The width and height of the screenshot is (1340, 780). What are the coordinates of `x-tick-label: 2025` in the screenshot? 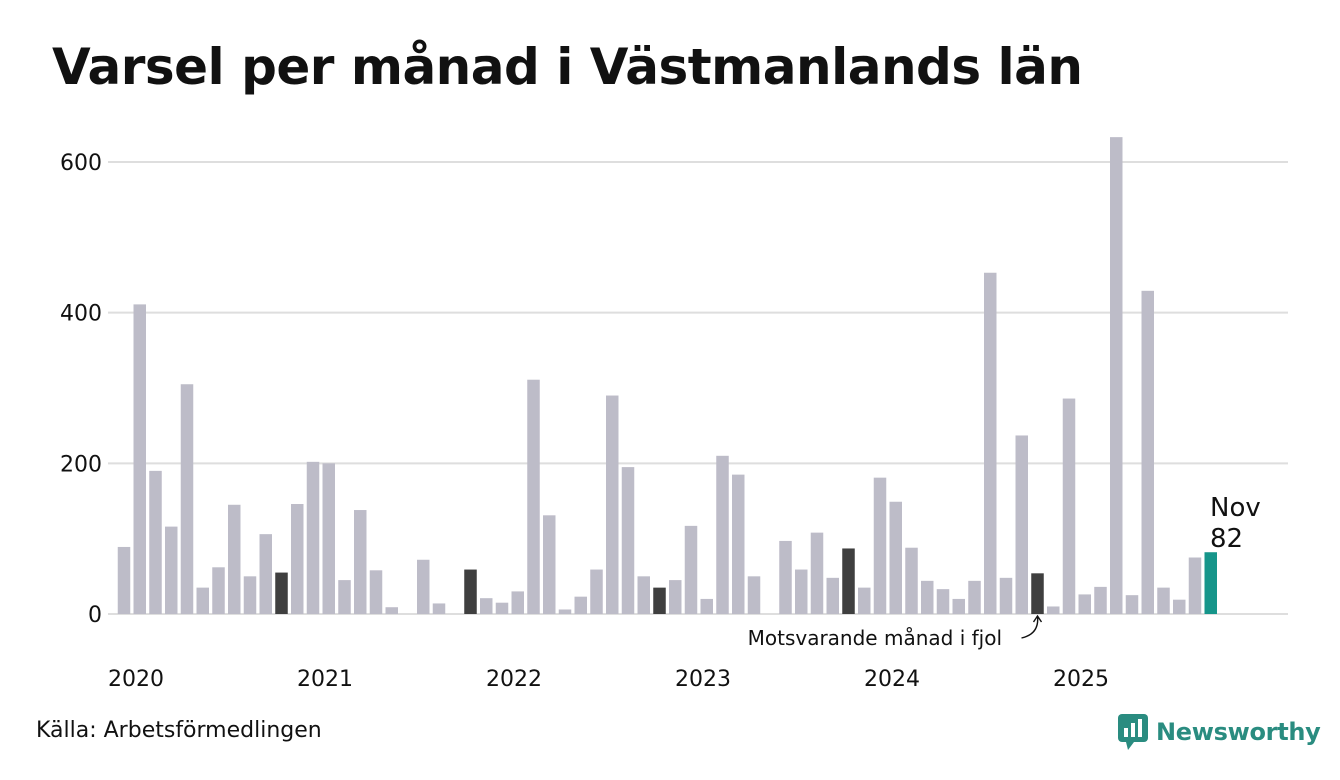 It's located at (1081, 679).